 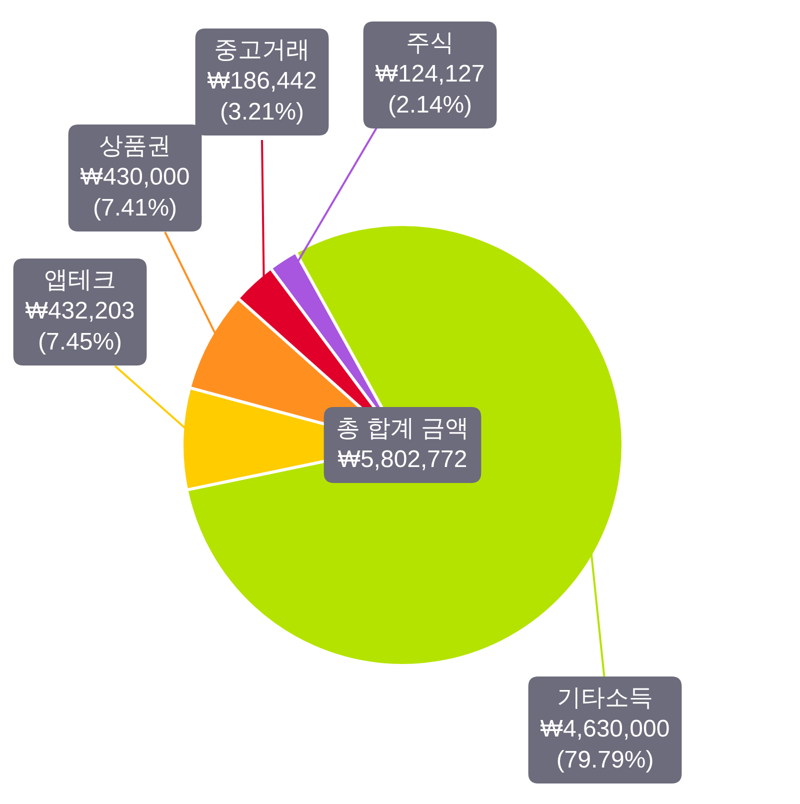 What do you see at coordinates (80, 280) in the screenshot?
I see `slice-label: 앱테크` at bounding box center [80, 280].